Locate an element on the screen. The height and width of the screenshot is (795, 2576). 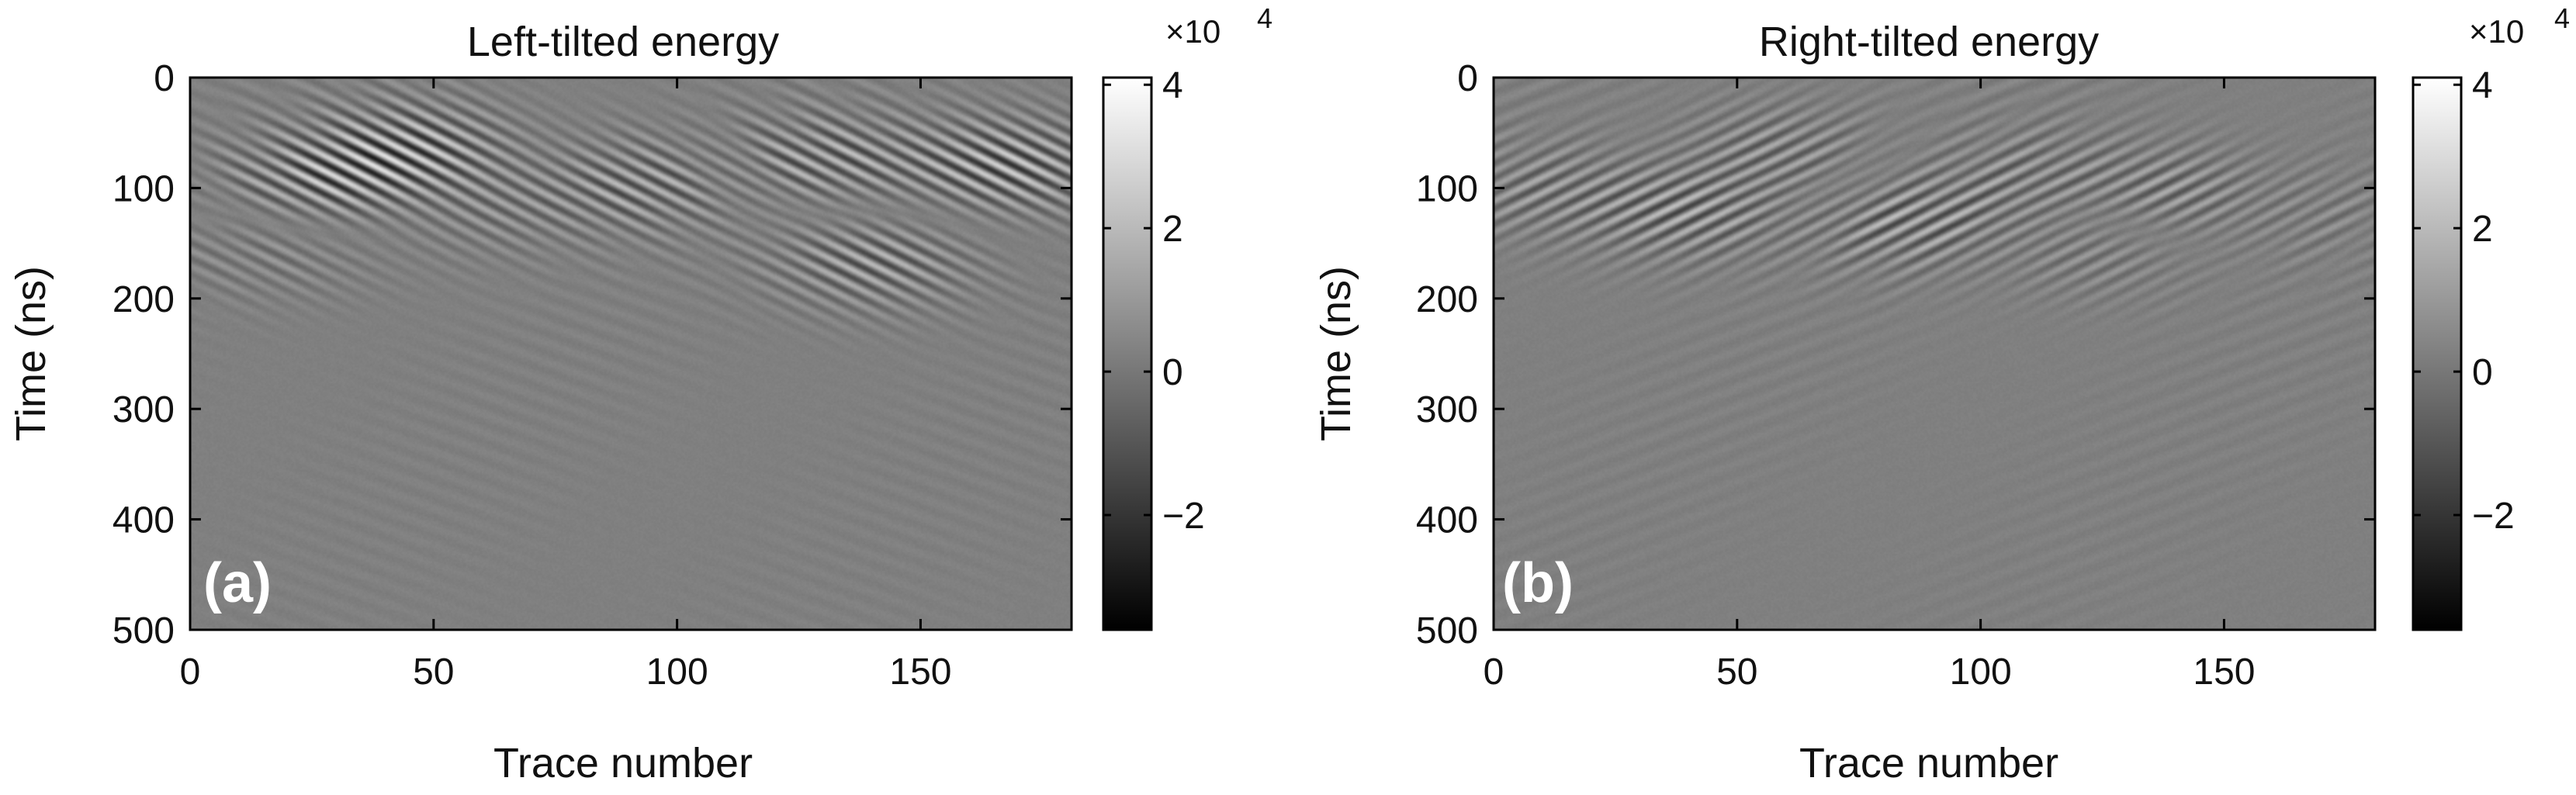
x-tick-label-a-3: 150 is located at coordinates (920, 672).